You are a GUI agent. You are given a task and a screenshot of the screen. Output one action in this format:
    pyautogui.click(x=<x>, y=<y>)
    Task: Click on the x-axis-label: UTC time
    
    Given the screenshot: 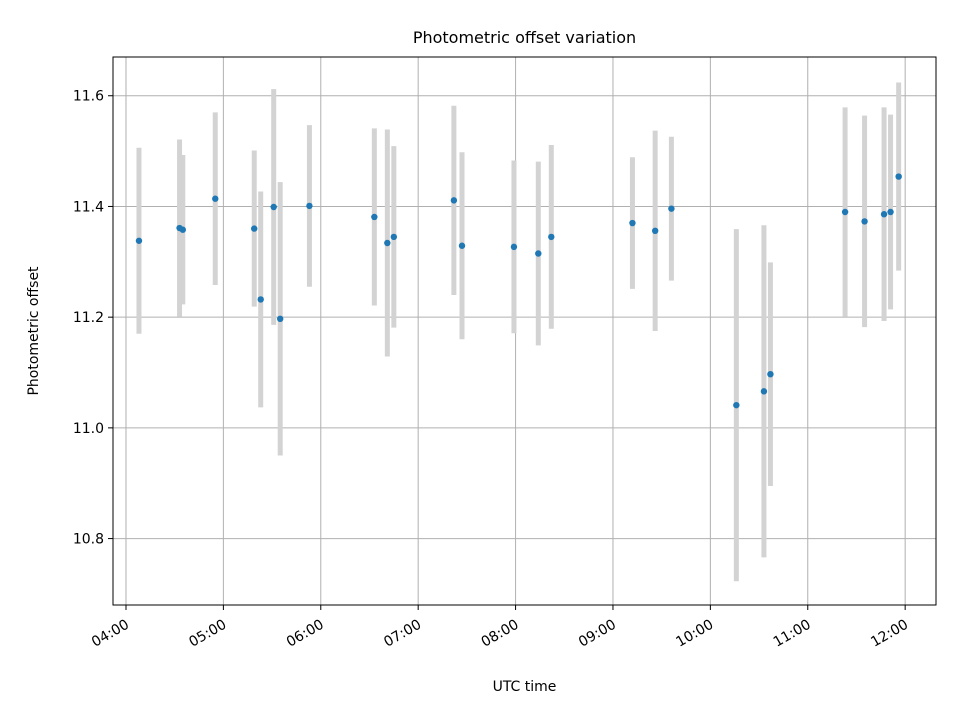 What is the action you would take?
    pyautogui.click(x=525, y=687)
    